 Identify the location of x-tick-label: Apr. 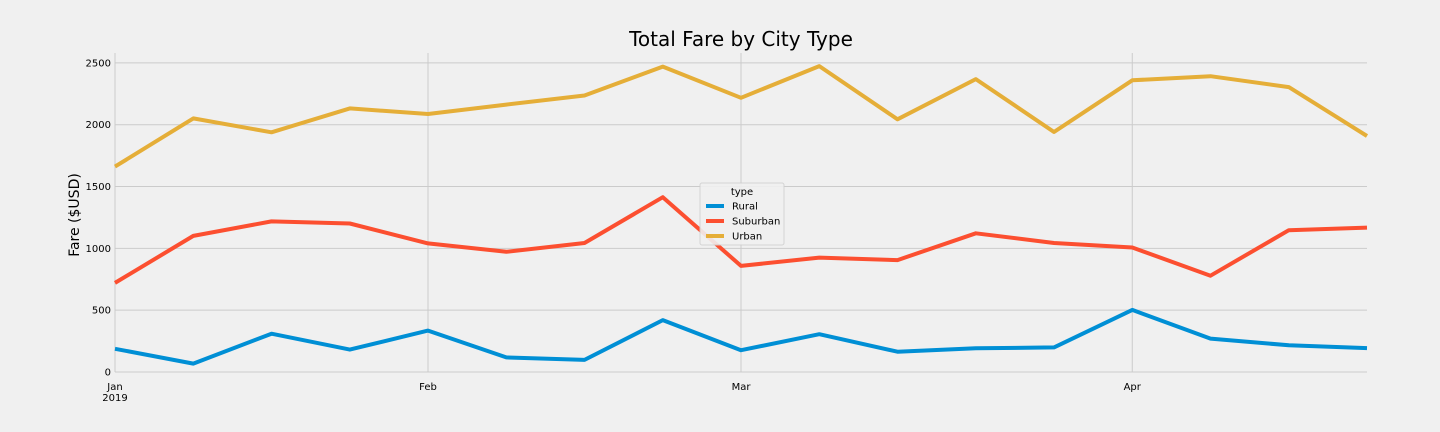
(1133, 387).